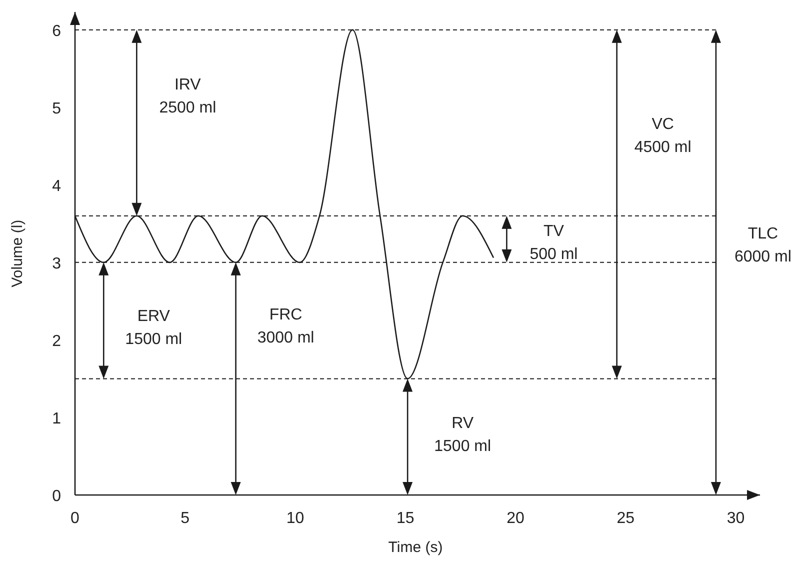 The width and height of the screenshot is (806, 561). What do you see at coordinates (17, 254) in the screenshot?
I see `y-axis-title: Volume (l)` at bounding box center [17, 254].